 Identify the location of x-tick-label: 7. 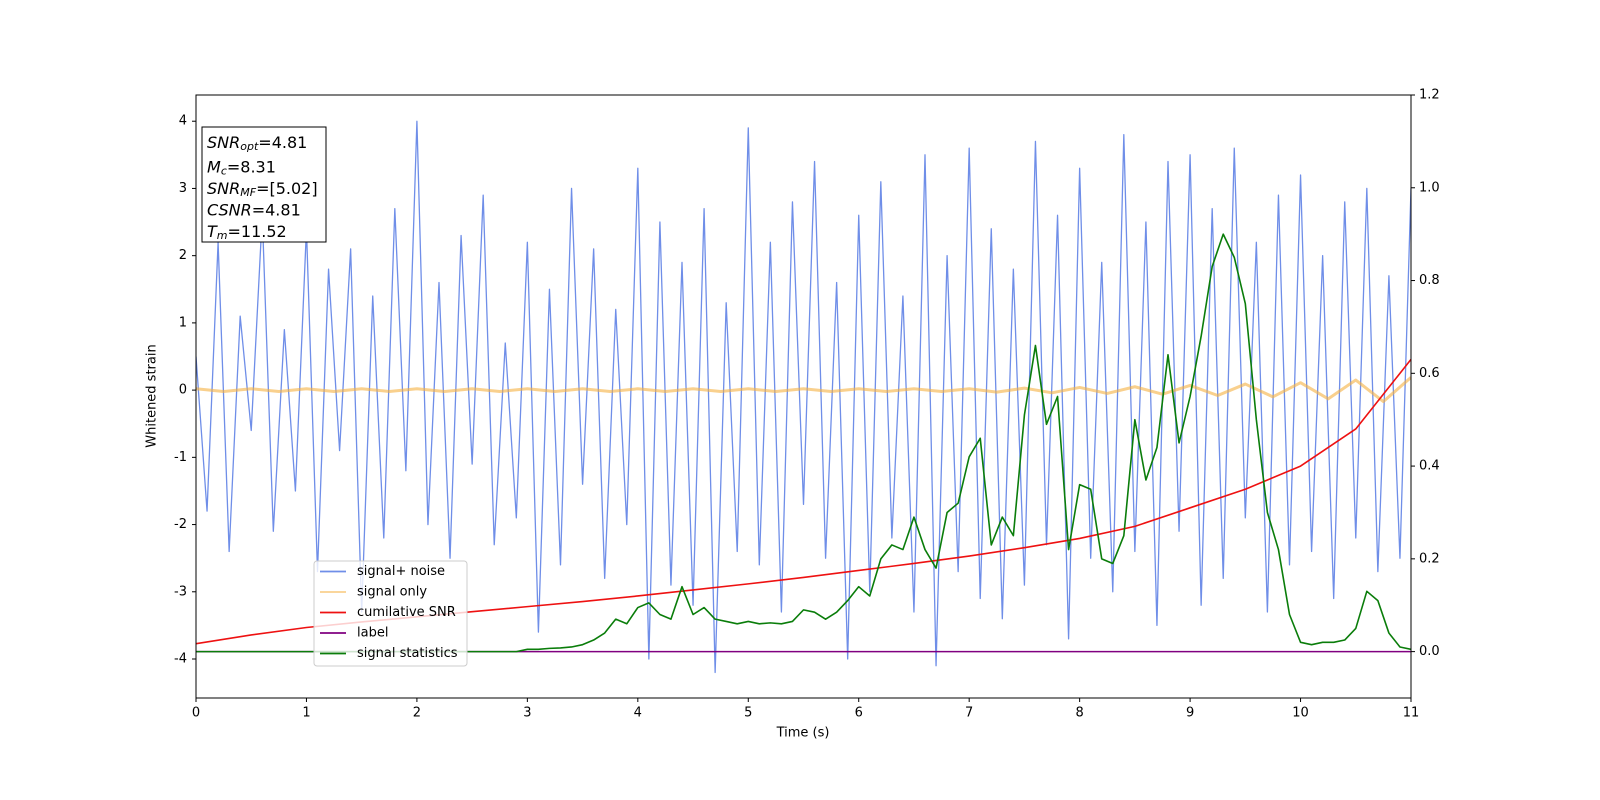
(969, 713).